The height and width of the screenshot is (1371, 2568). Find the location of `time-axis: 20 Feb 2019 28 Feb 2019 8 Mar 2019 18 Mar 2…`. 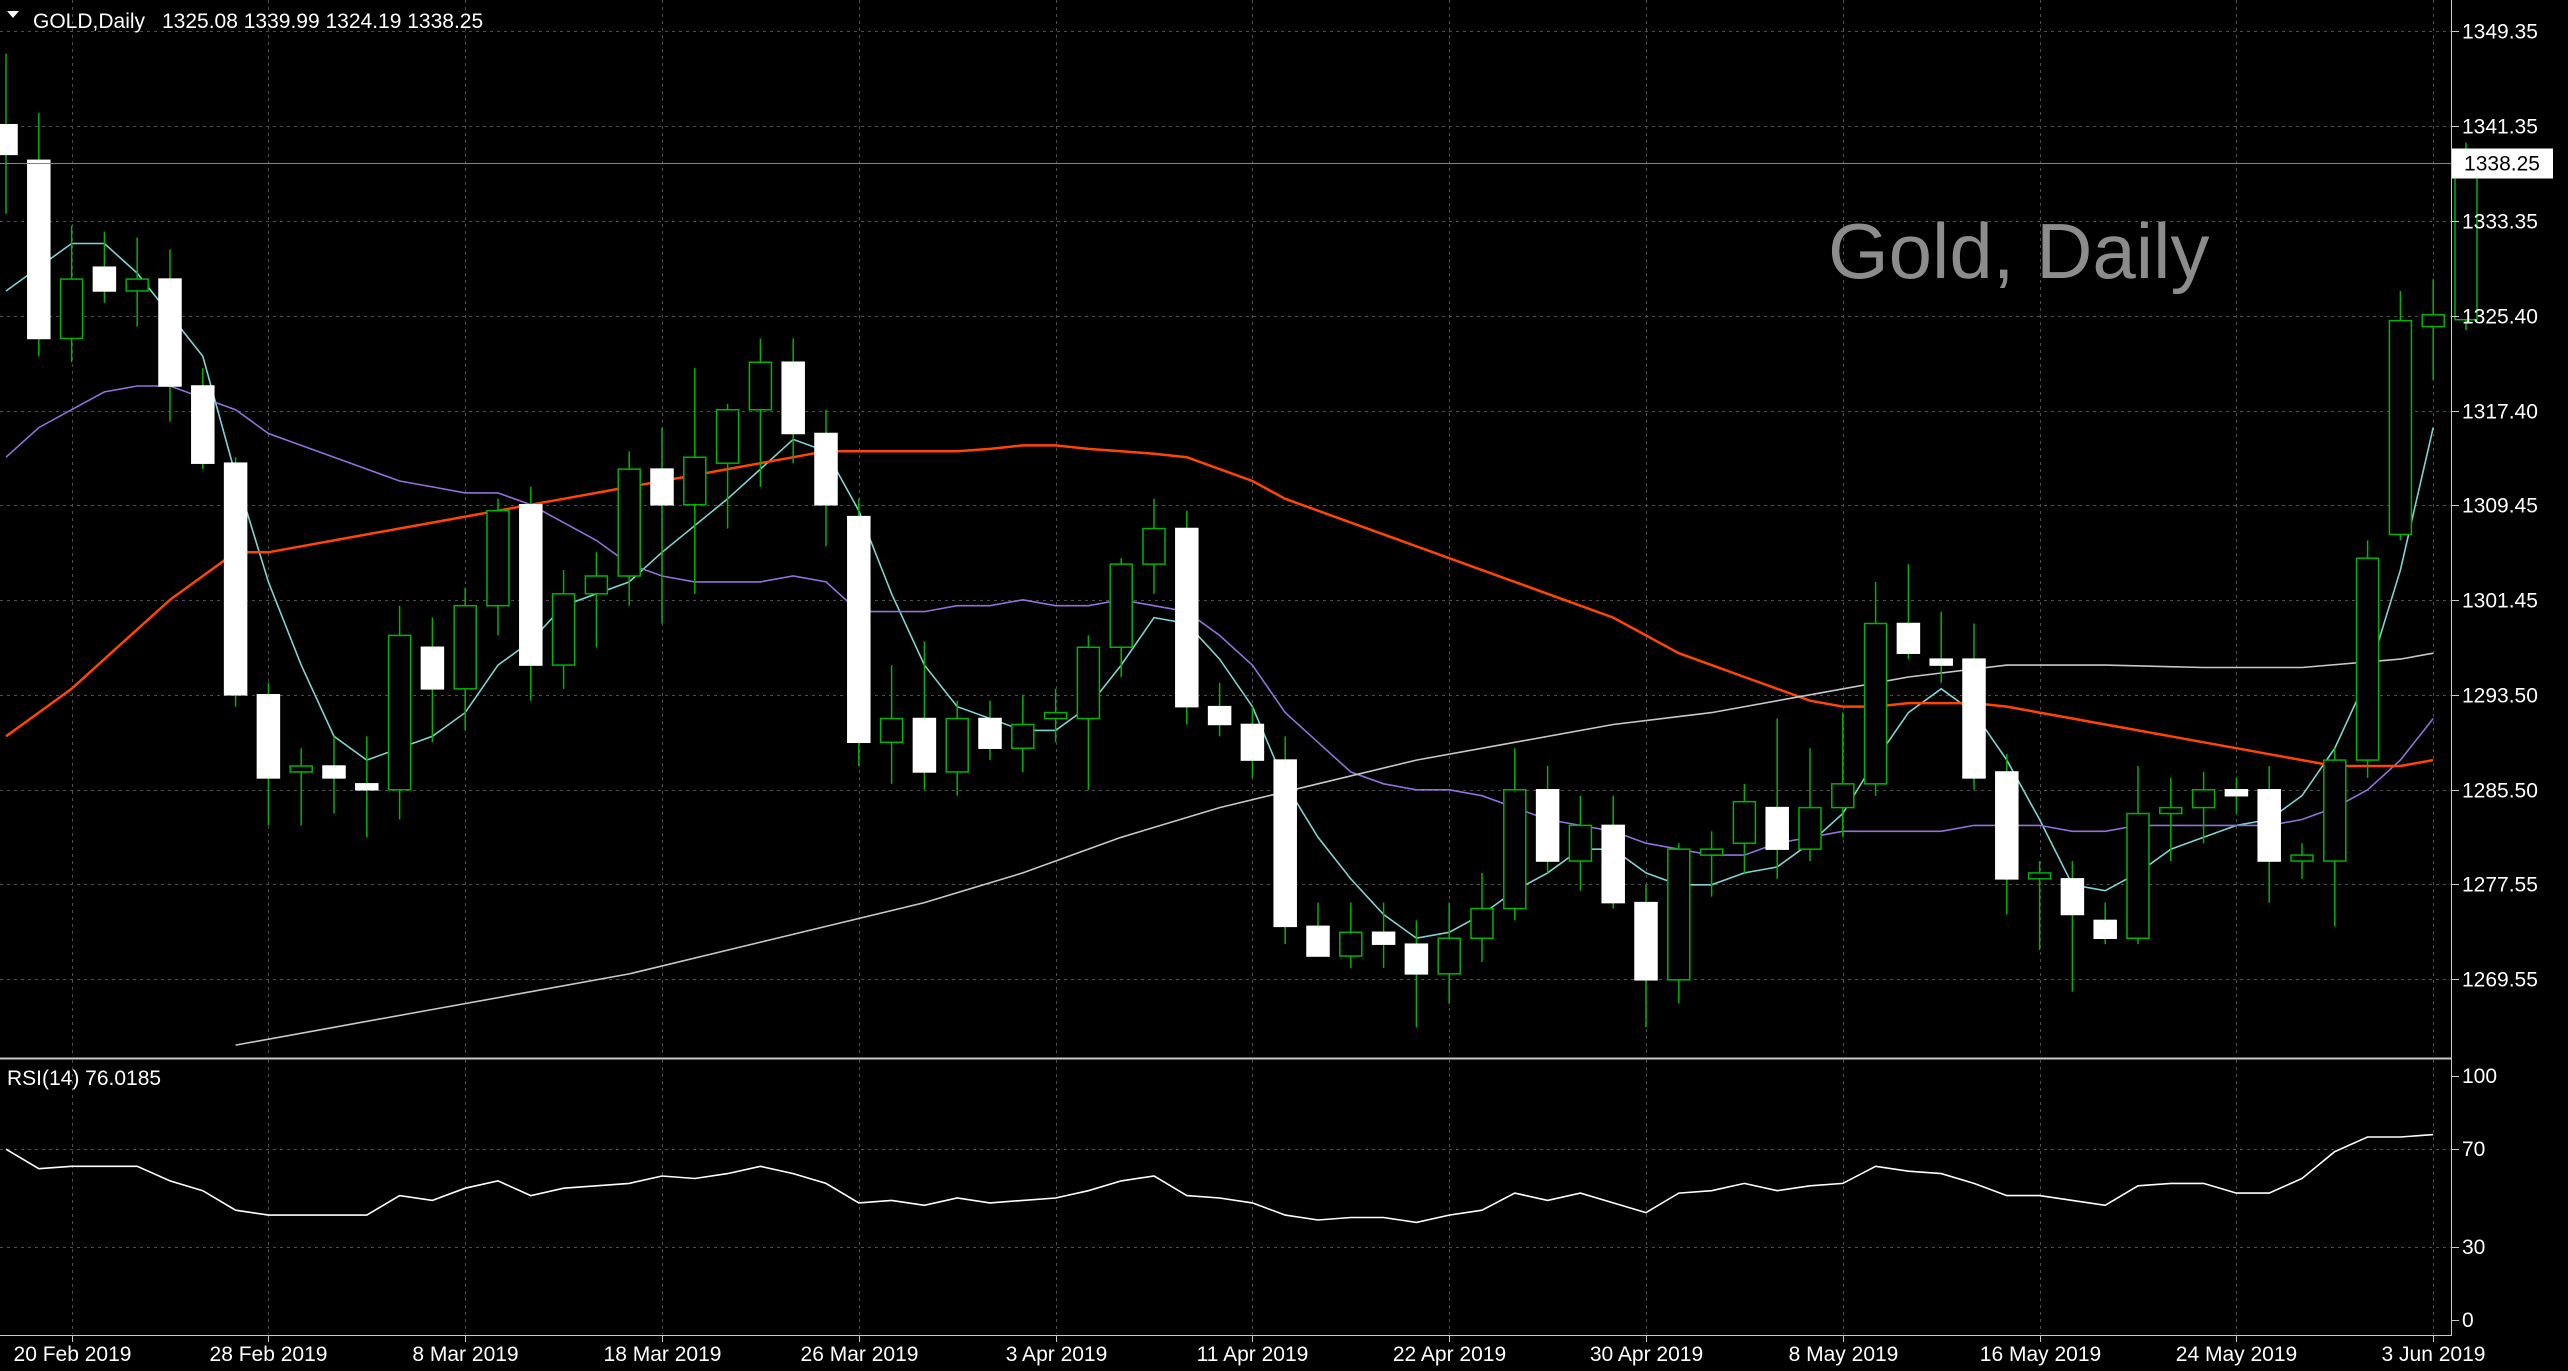

time-axis: 20 Feb 2019 28 Feb 2019 8 Mar 2019 18 Mar 2… is located at coordinates (1250, 1350).